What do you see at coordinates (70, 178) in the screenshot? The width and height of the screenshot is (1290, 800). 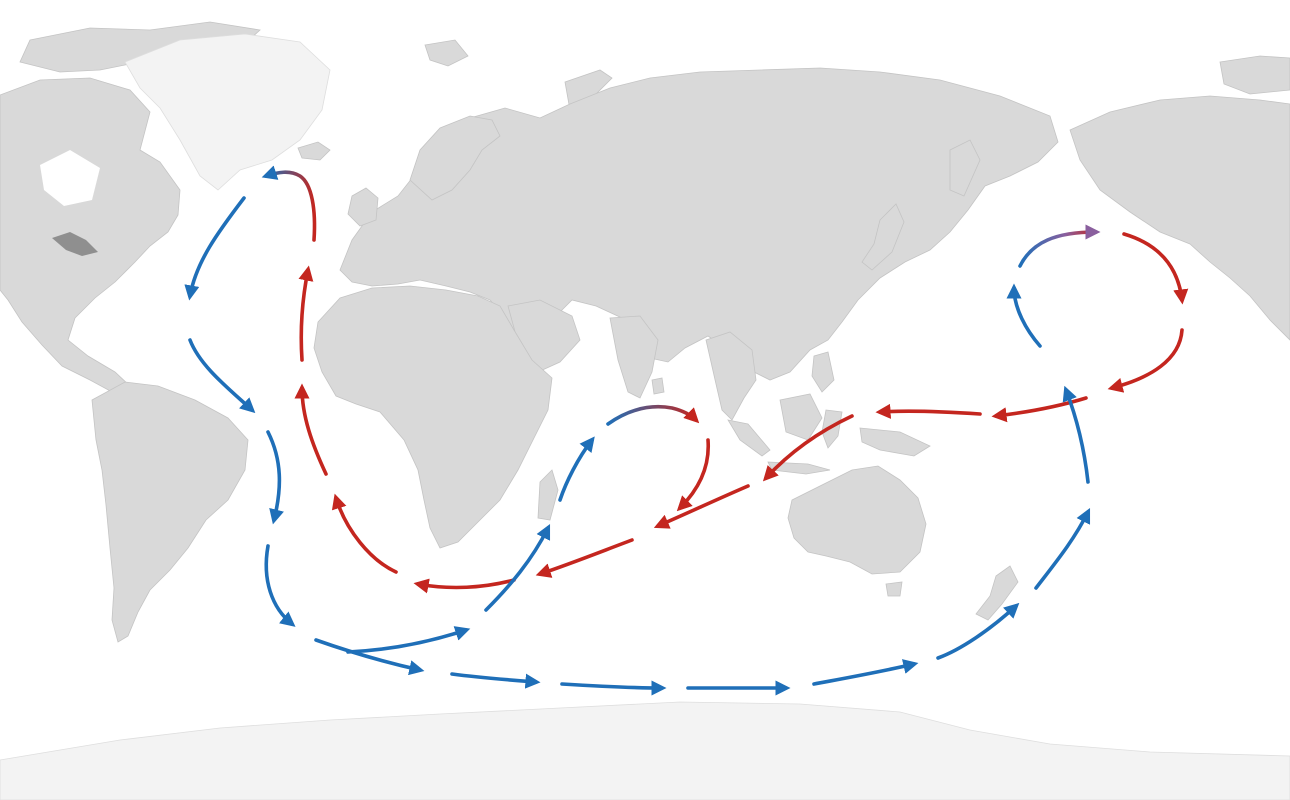 I see `hudson-bay-gap` at bounding box center [70, 178].